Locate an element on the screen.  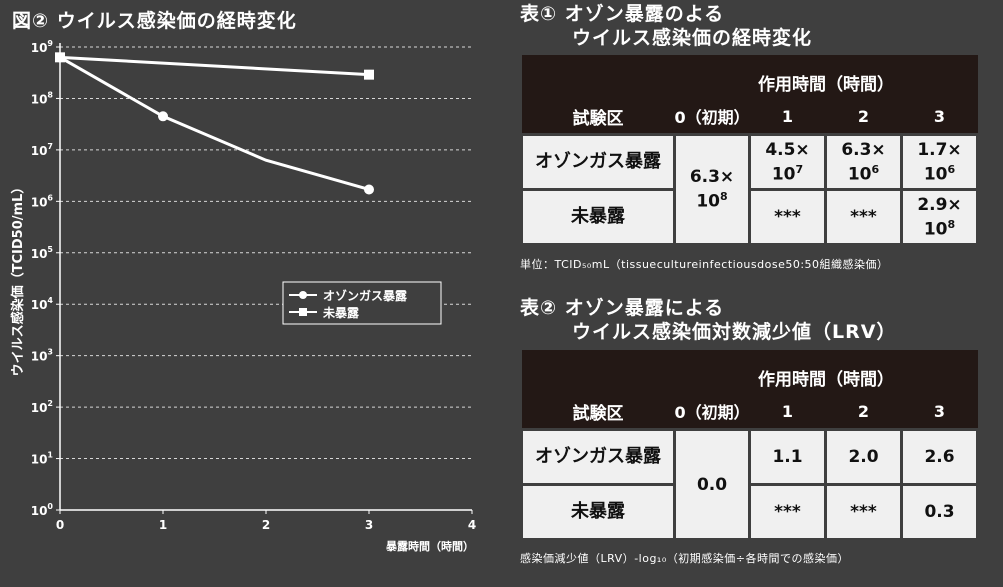
table1-cell: 2.9× 108 is located at coordinates (939, 217).